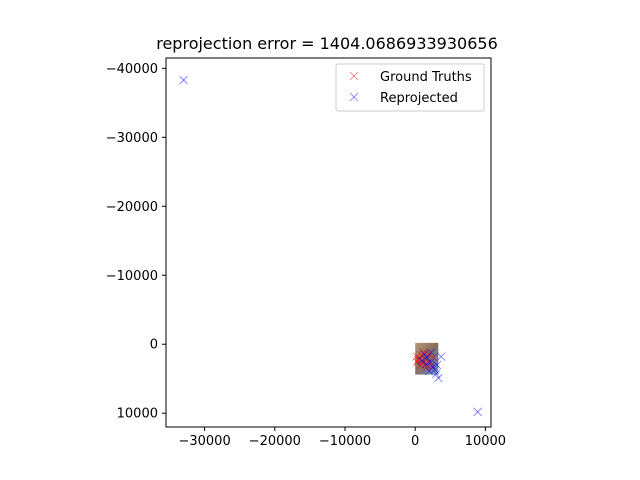 The image size is (640, 480). I want to click on legend-label-reprojected: Reprojected, so click(419, 98).